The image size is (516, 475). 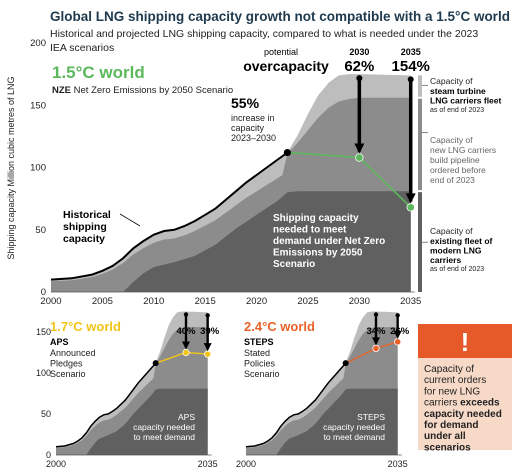 What do you see at coordinates (259, 342) in the screenshot?
I see `scenario-code: STEPS` at bounding box center [259, 342].